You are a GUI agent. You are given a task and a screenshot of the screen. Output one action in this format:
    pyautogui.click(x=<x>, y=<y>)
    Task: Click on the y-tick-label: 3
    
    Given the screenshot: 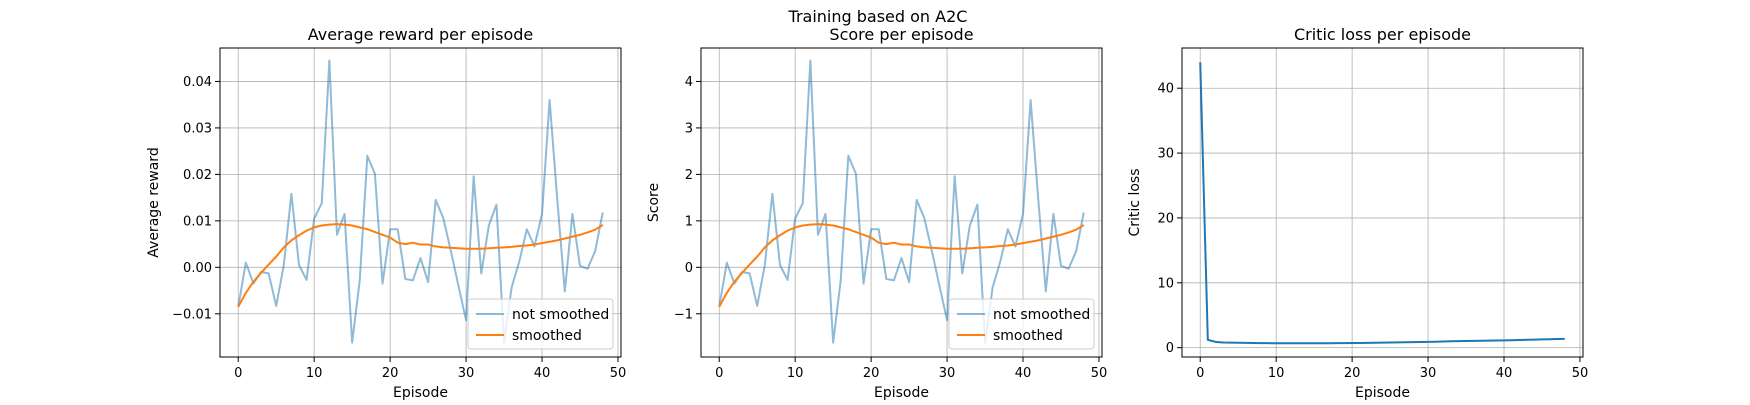 What is the action you would take?
    pyautogui.click(x=689, y=128)
    